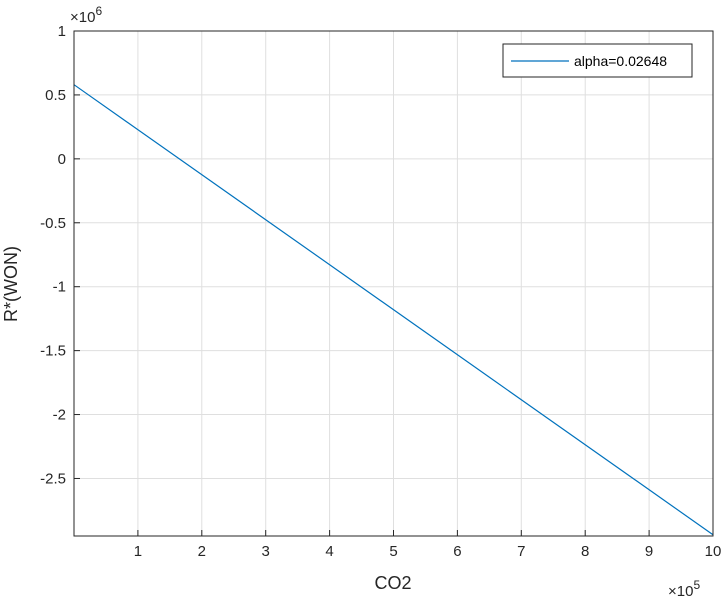 The image size is (728, 600). I want to click on x-tick-label: 3, so click(266, 551).